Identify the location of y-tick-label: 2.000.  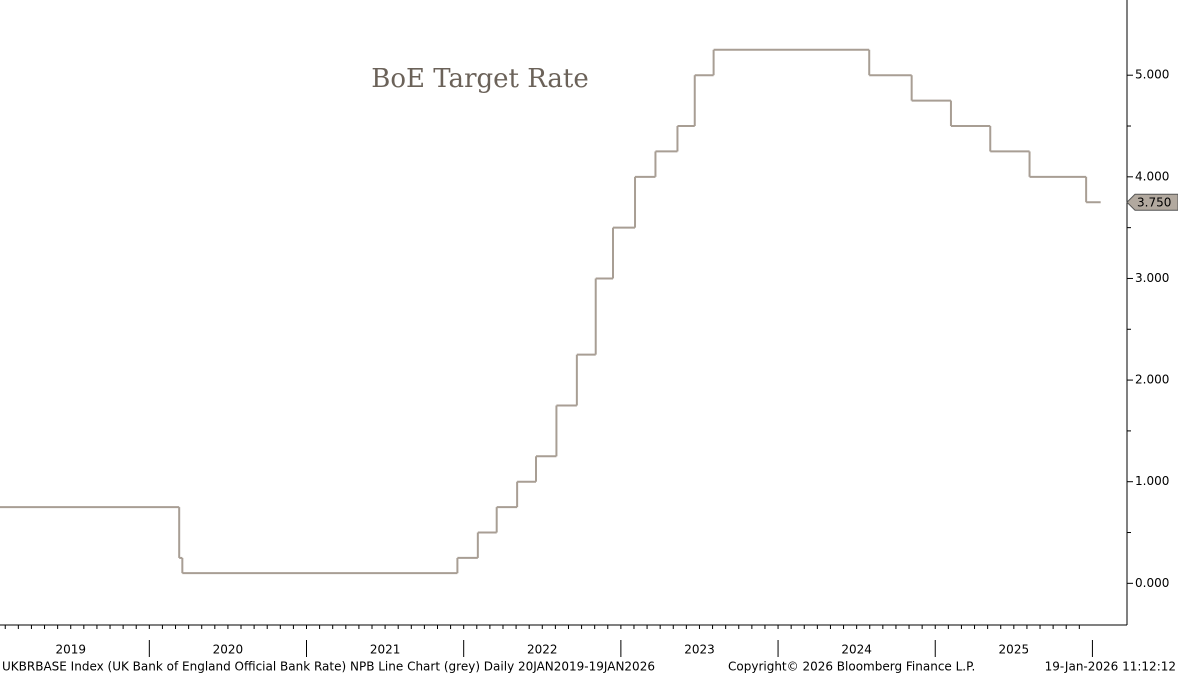
(1152, 380).